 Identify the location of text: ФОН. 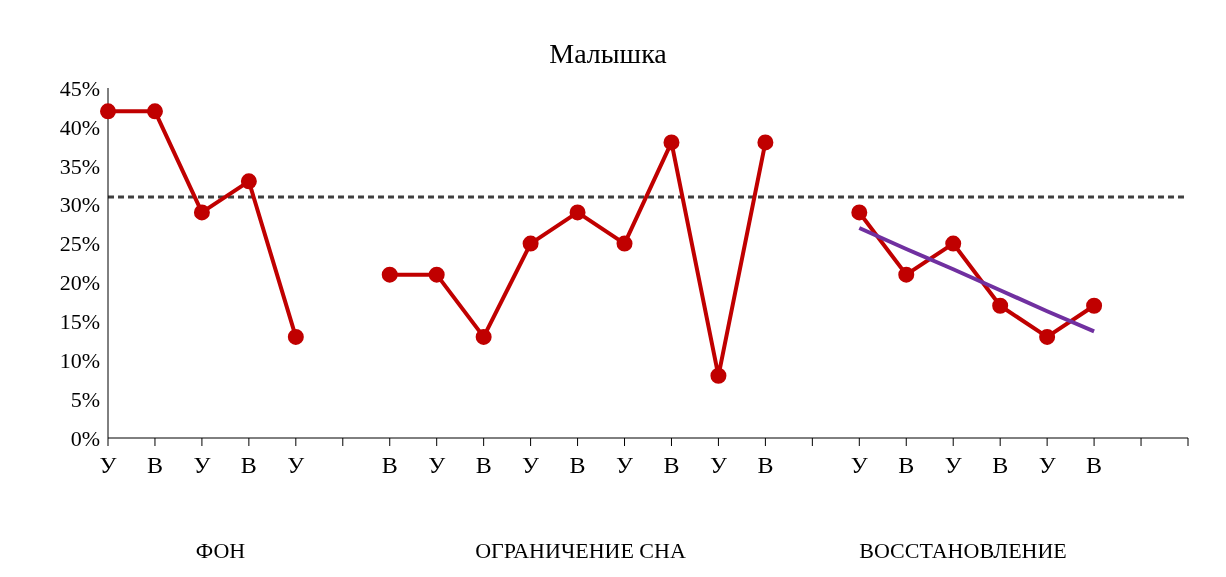
(220, 551).